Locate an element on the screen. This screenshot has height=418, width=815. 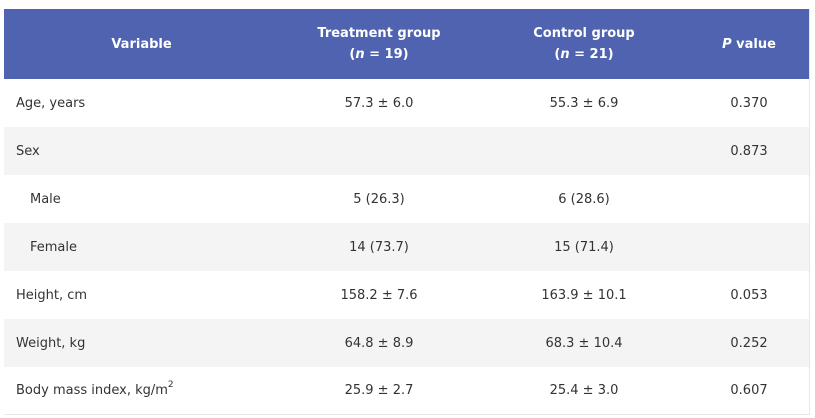
cell-treatment is located at coordinates (379, 151).